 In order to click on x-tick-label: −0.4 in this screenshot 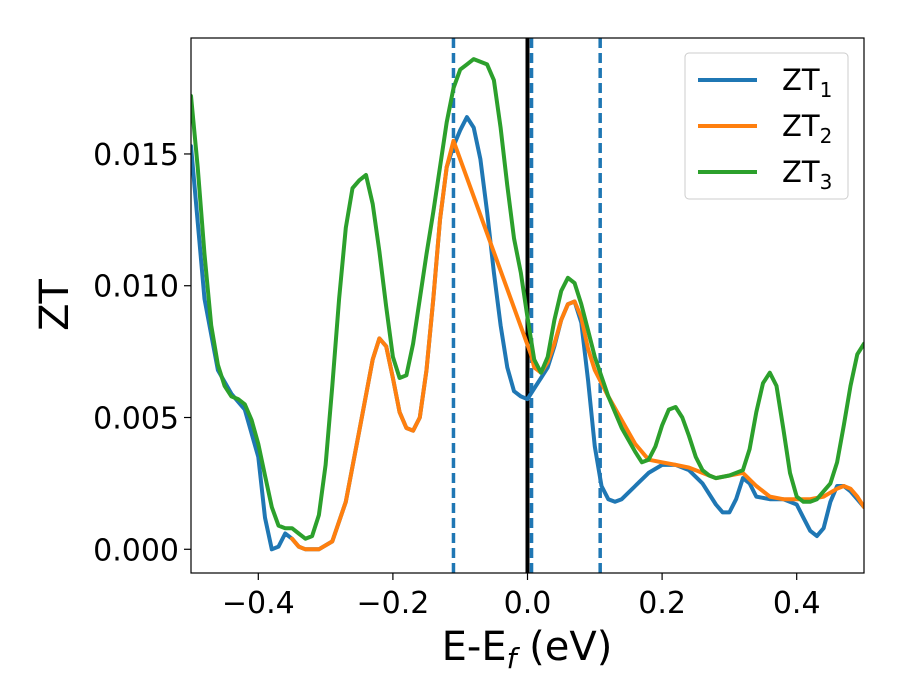, I will do `click(258, 603)`.